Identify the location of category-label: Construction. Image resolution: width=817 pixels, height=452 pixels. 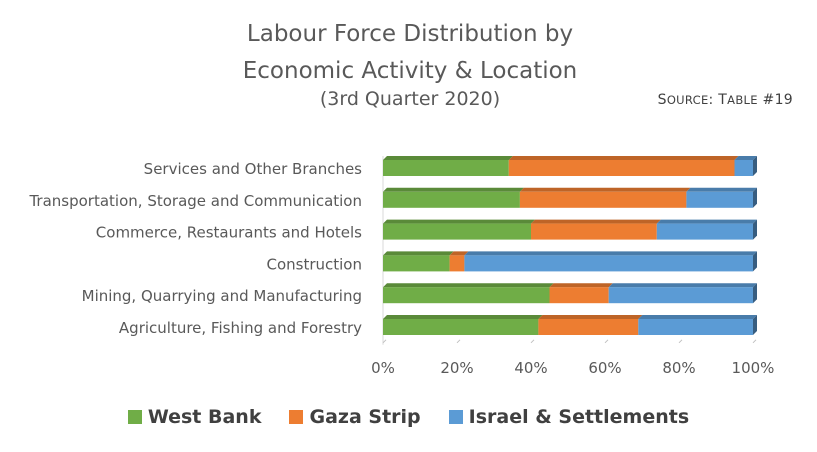
(314, 264).